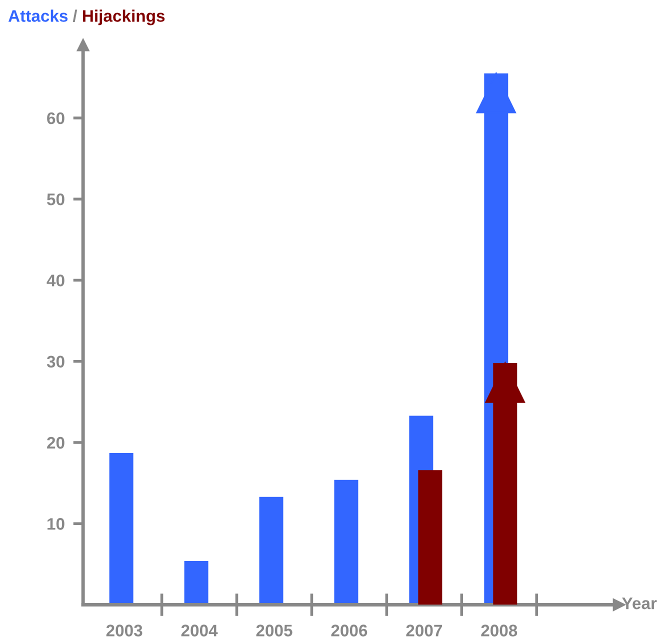 Image resolution: width=670 pixels, height=642 pixels. What do you see at coordinates (424, 630) in the screenshot?
I see `x-tick-label: 2007` at bounding box center [424, 630].